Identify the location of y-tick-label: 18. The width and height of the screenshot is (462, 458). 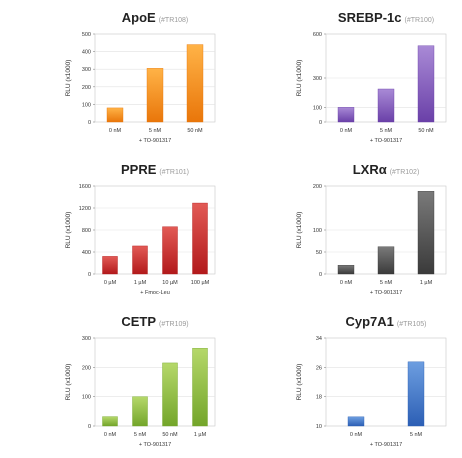
(319, 398).